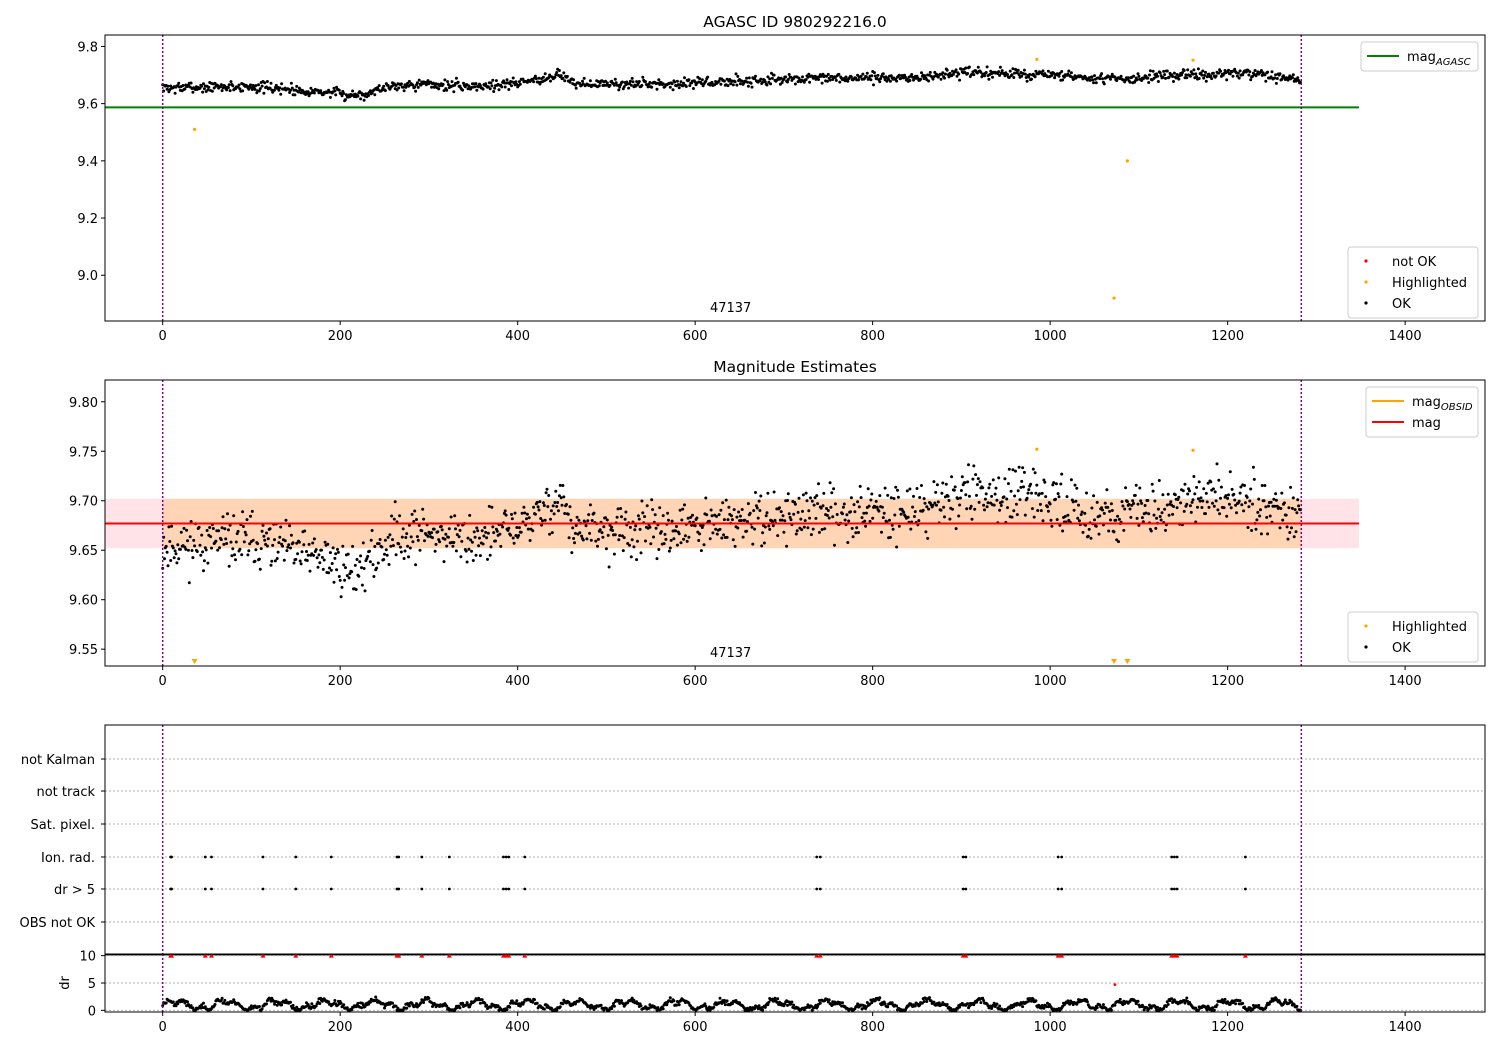  What do you see at coordinates (87, 219) in the screenshot?
I see `agasc-ytick-label: 9.2` at bounding box center [87, 219].